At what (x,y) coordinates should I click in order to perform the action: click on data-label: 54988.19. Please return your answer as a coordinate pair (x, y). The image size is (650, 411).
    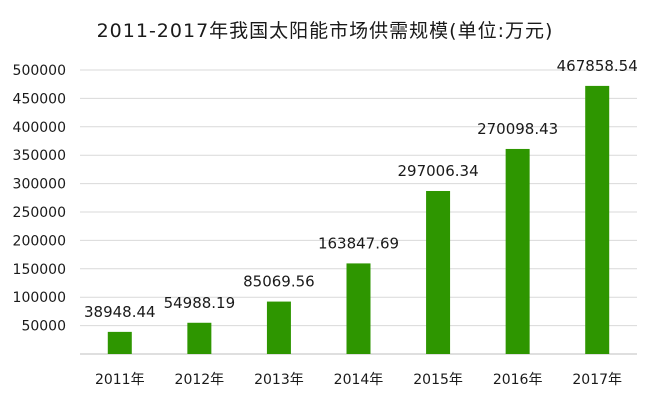
    Looking at the image, I should click on (200, 303).